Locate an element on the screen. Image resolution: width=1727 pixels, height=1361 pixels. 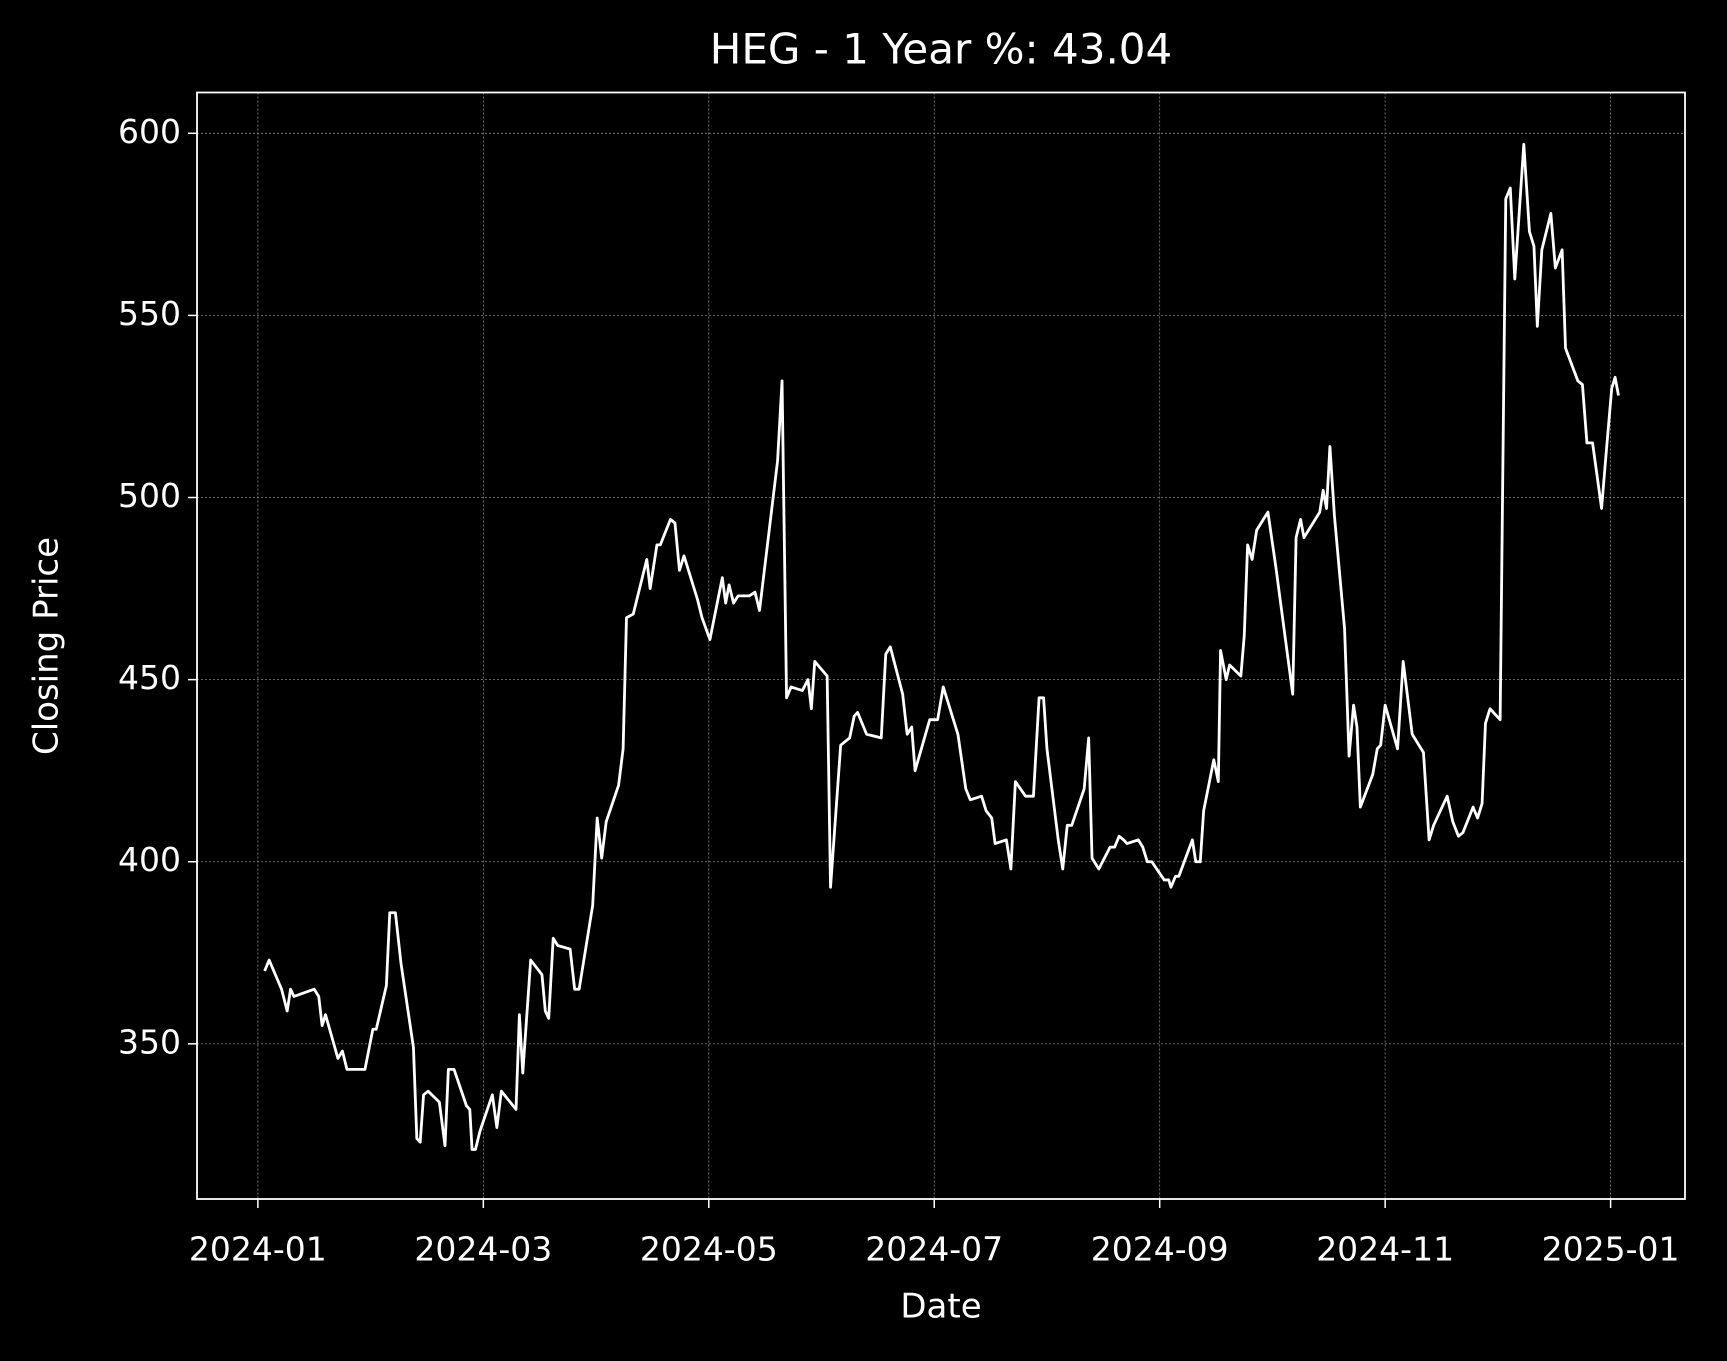
y-tick-label: 450 is located at coordinates (149, 677).